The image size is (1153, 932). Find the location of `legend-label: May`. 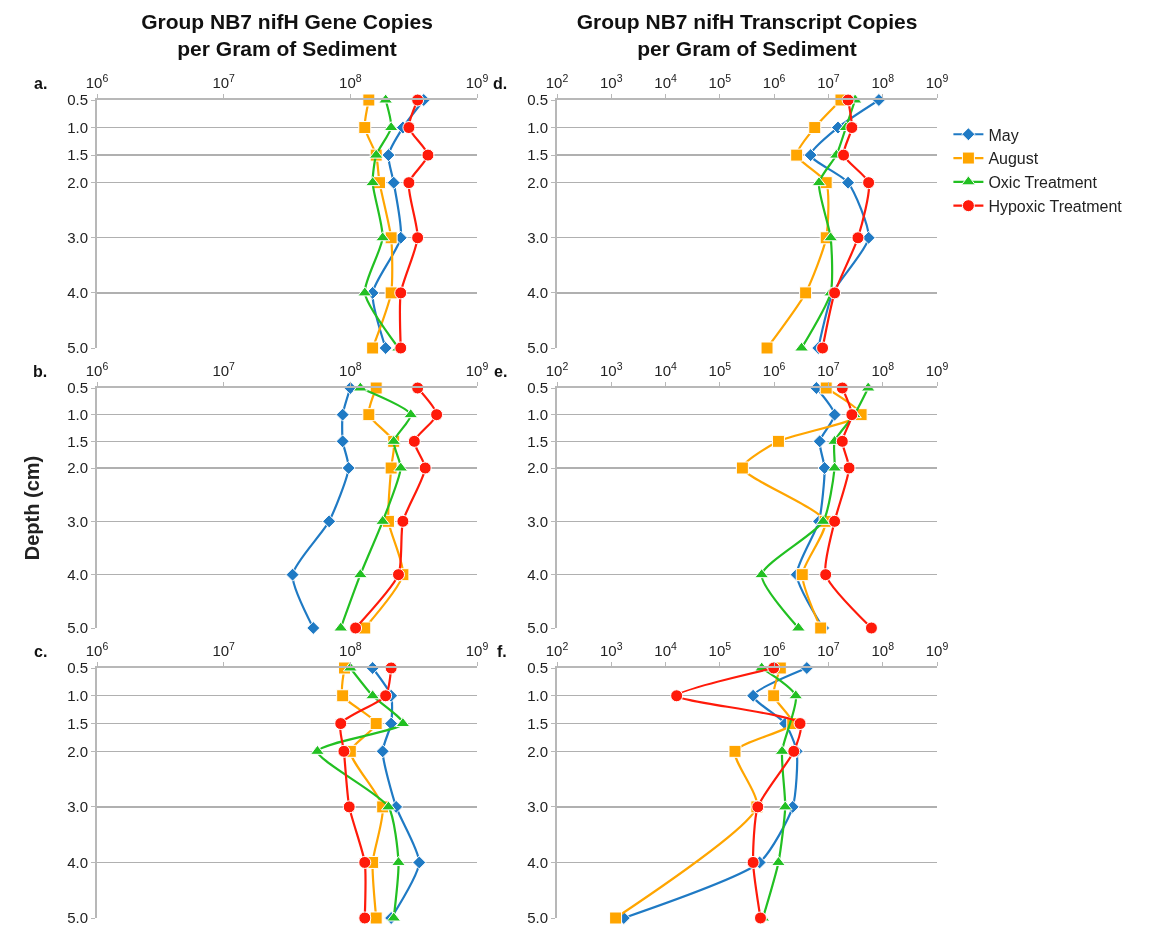

legend-label: May is located at coordinates (1003, 135).